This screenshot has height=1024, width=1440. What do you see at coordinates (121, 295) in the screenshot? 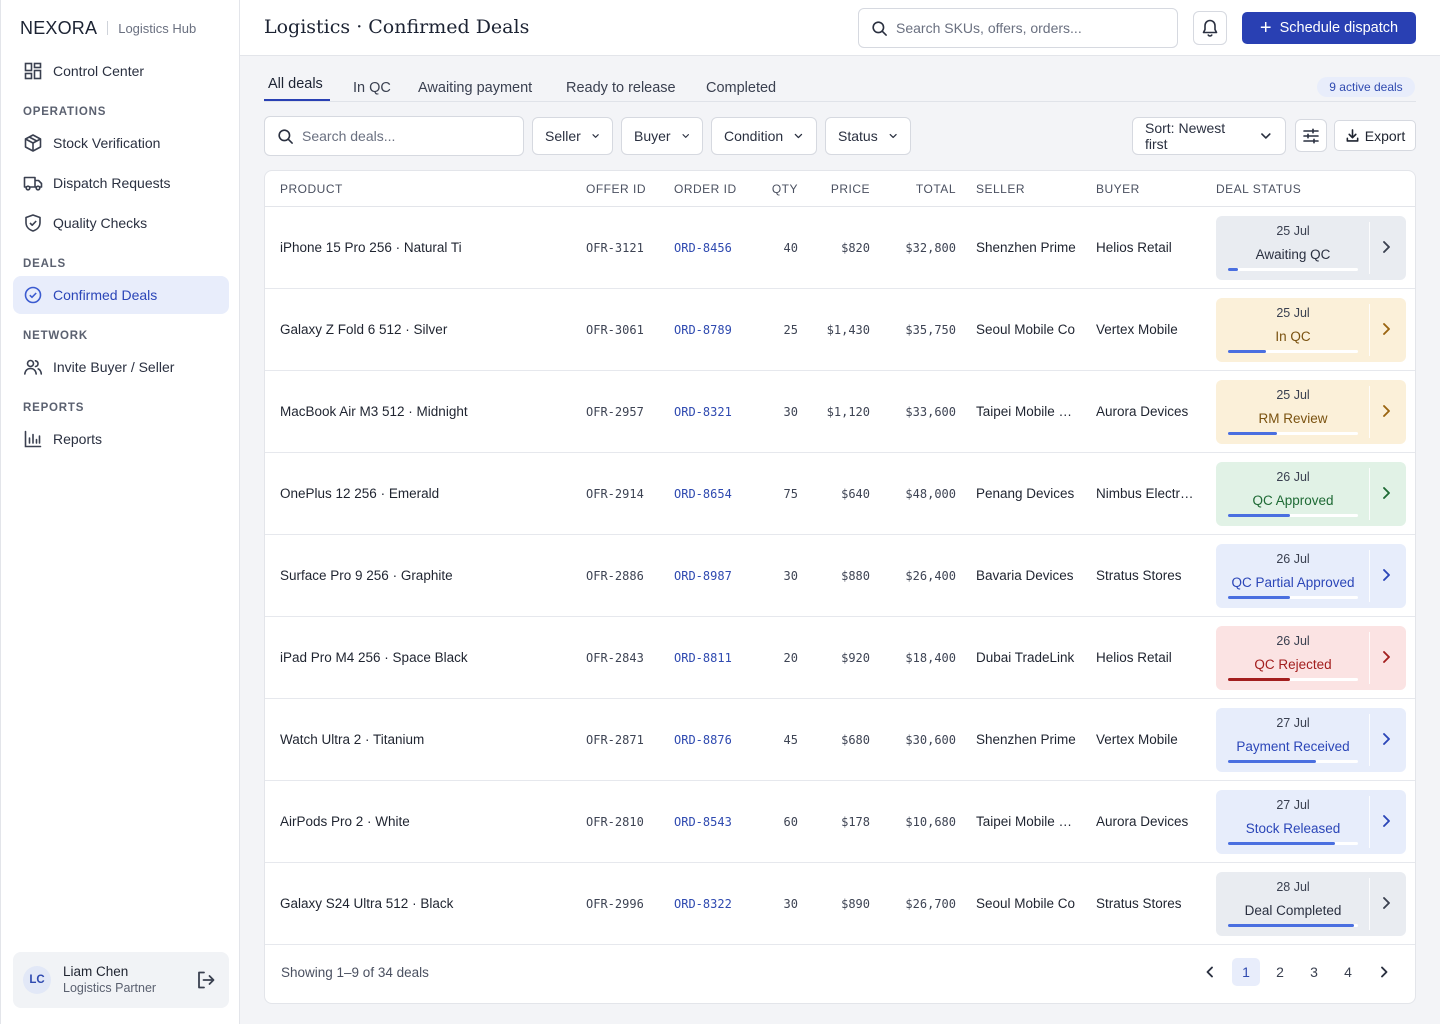
I see `sidebar-item-confirmed-deals: Confirmed Deals` at bounding box center [121, 295].